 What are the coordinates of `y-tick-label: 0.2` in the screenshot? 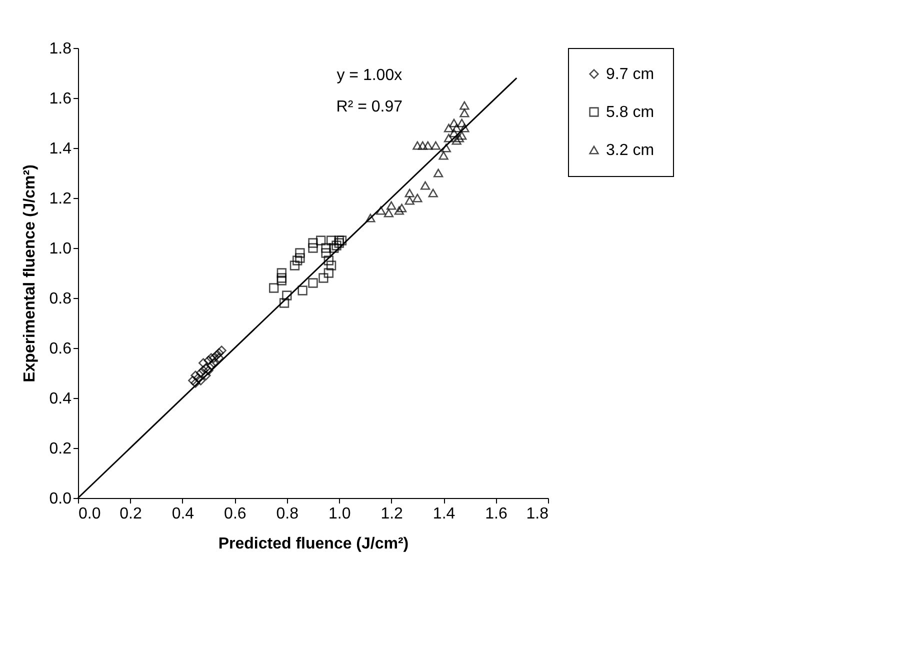 It's located at (60, 449).